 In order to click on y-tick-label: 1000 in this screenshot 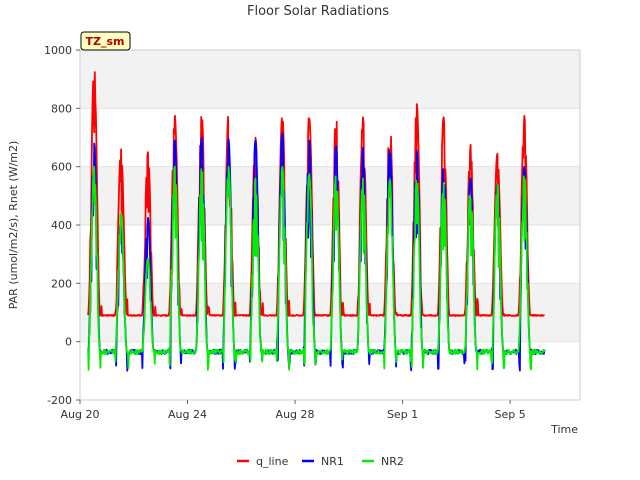, I will do `click(58, 50)`.